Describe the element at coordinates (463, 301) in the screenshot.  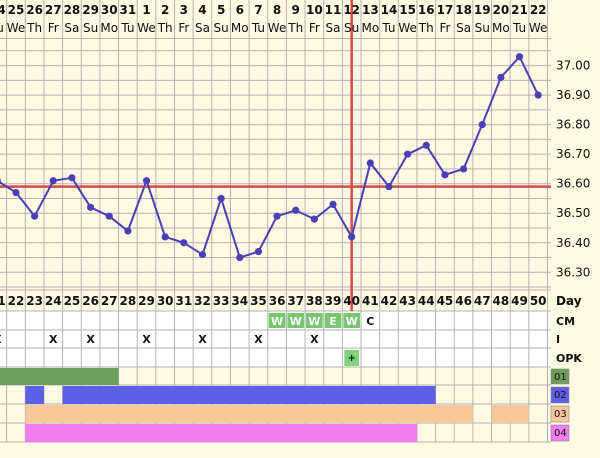
I see `cycle-day: 46` at that location.